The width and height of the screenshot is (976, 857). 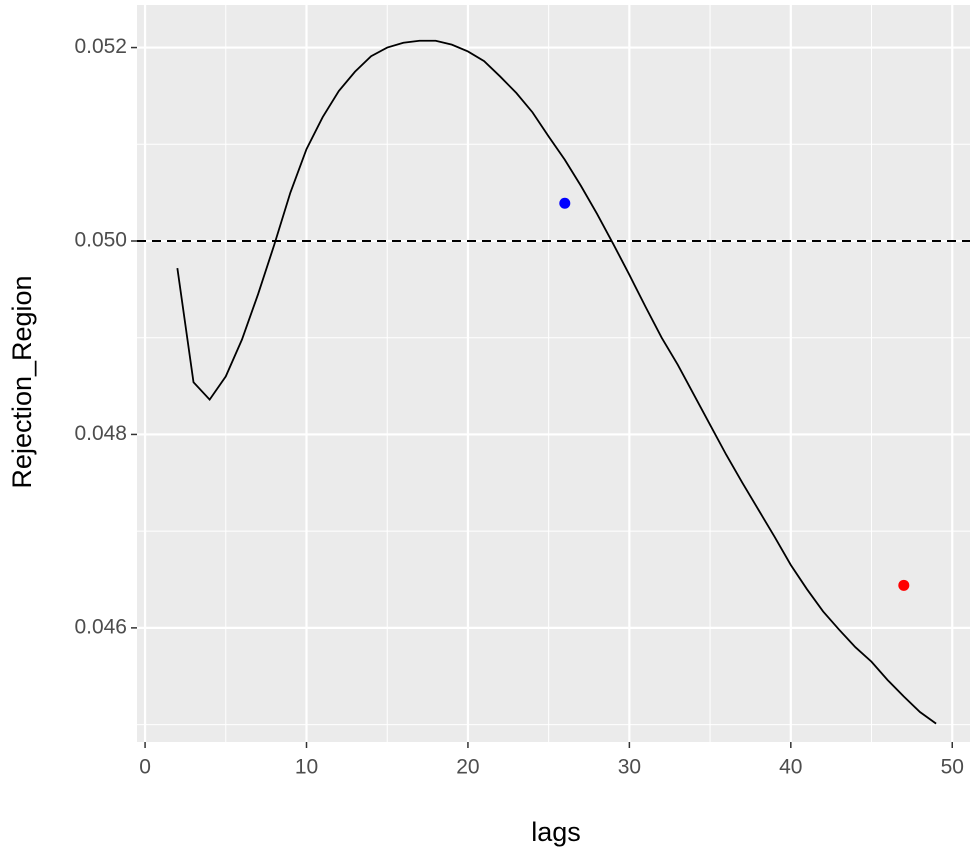 I want to click on y-tick-label: 0.048, so click(x=100, y=433).